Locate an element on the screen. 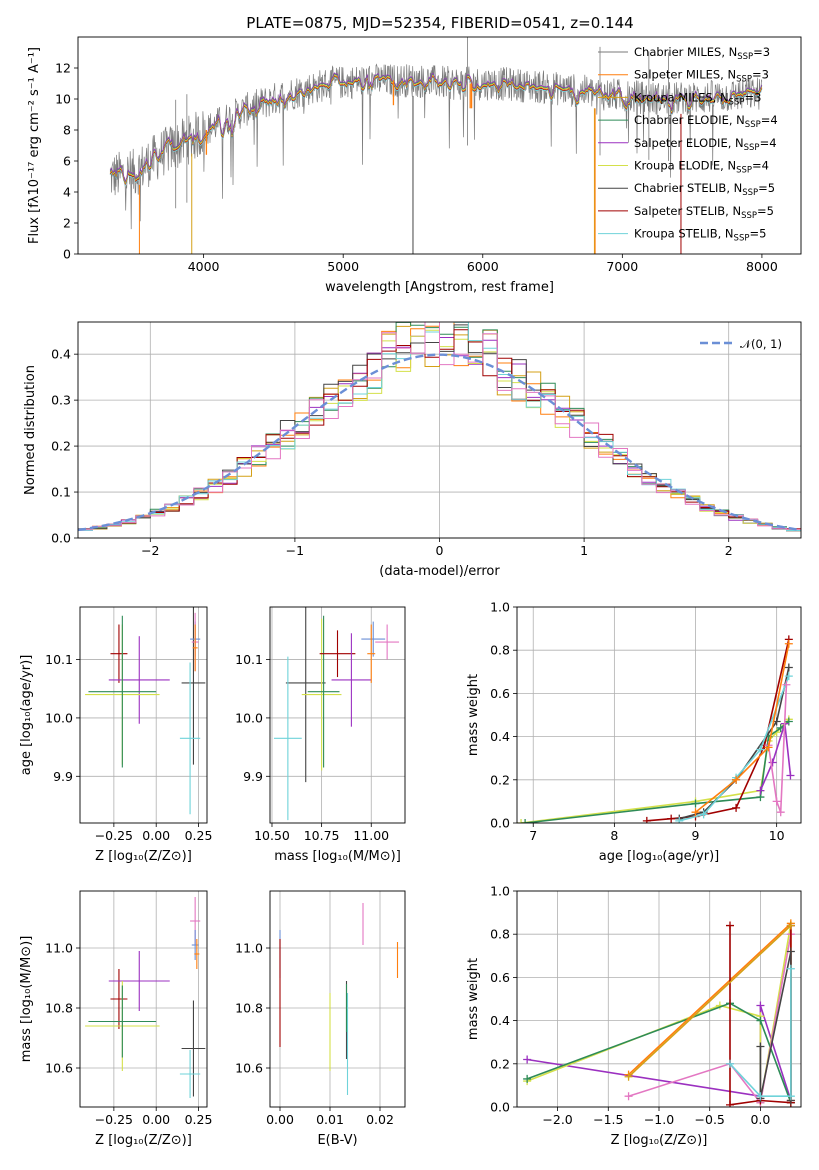 The height and width of the screenshot is (1170, 819). mass_weight_vs_age-xtick-label: 10 is located at coordinates (777, 835).